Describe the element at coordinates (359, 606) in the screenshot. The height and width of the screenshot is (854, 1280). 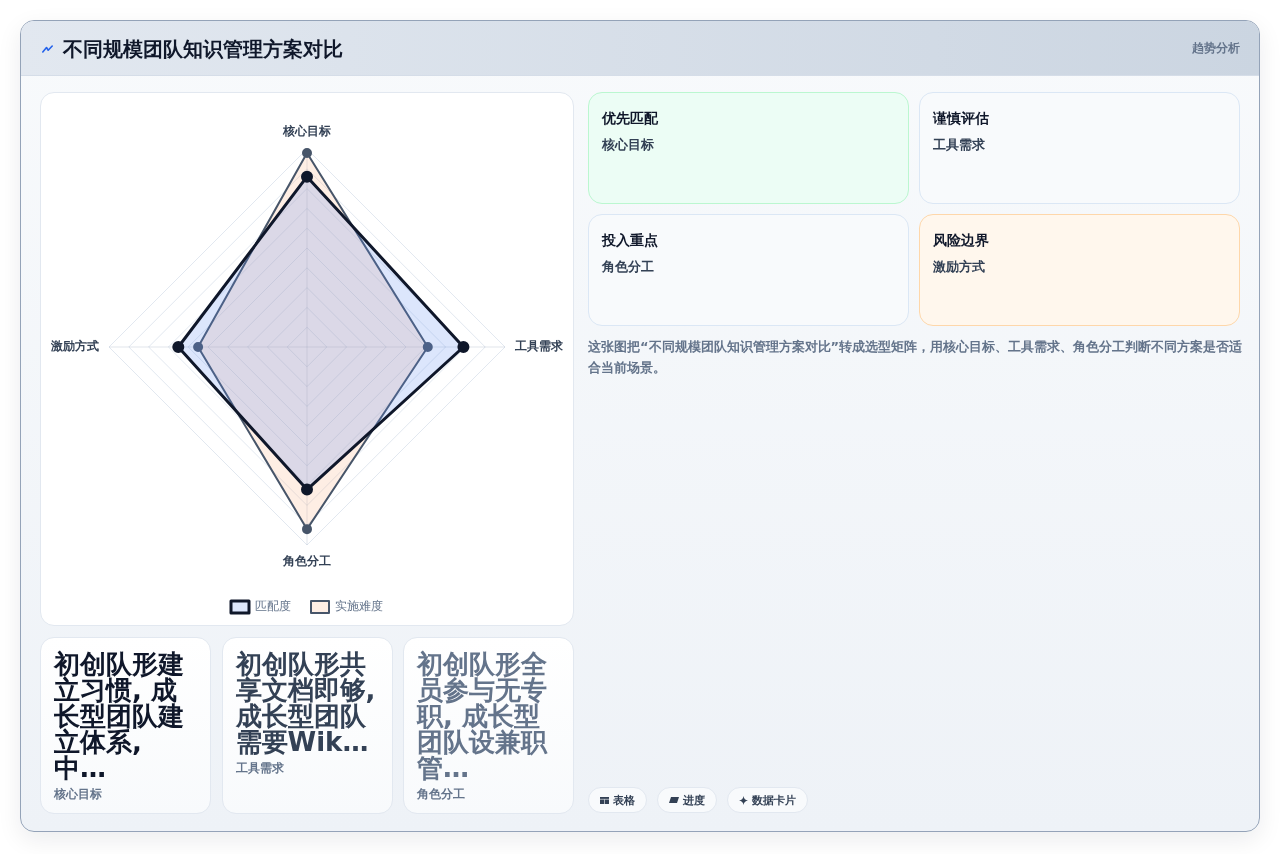
I see `legend-label: 实施难度` at that location.